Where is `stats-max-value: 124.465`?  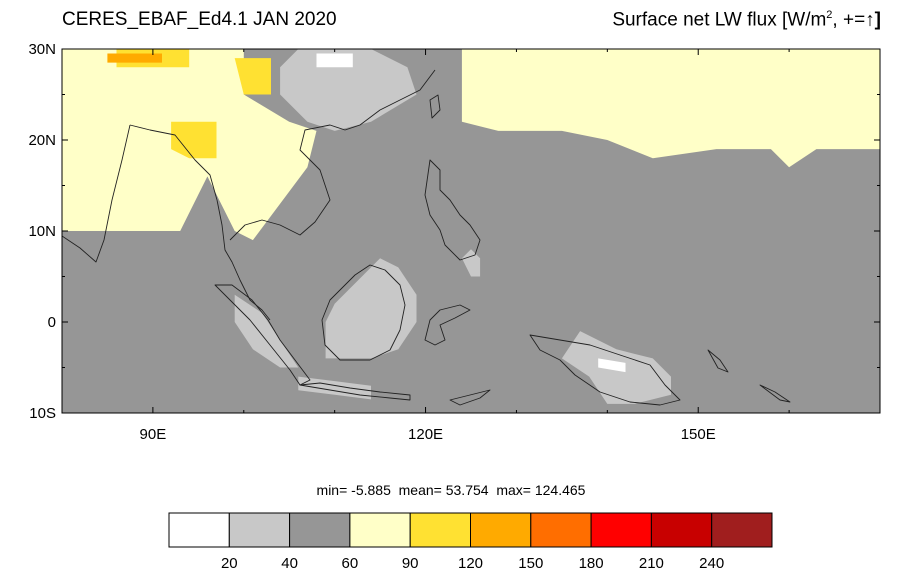
stats-max-value: 124.465 is located at coordinates (560, 490).